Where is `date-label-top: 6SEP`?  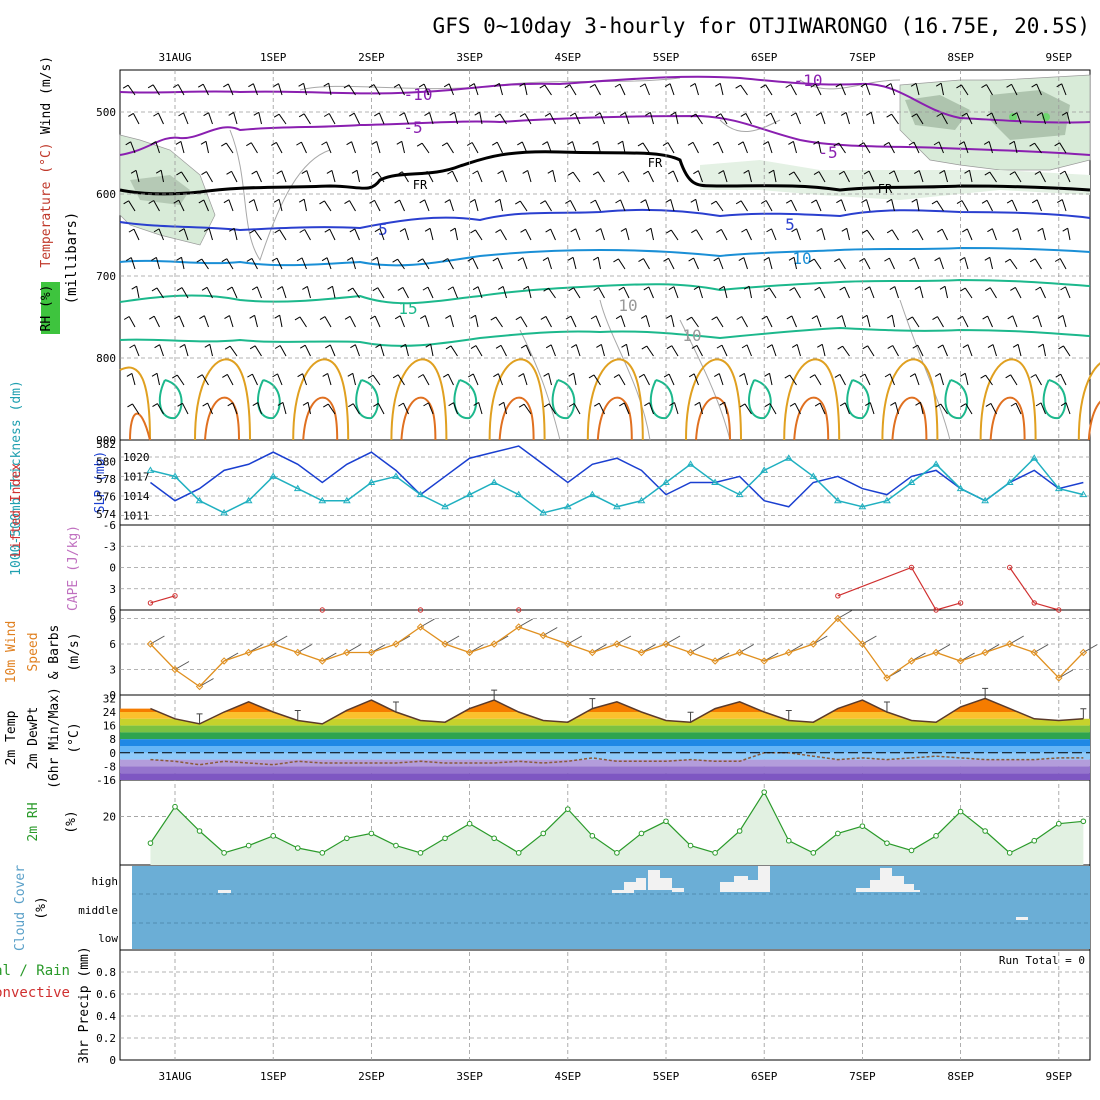 date-label-top: 6SEP is located at coordinates (764, 57).